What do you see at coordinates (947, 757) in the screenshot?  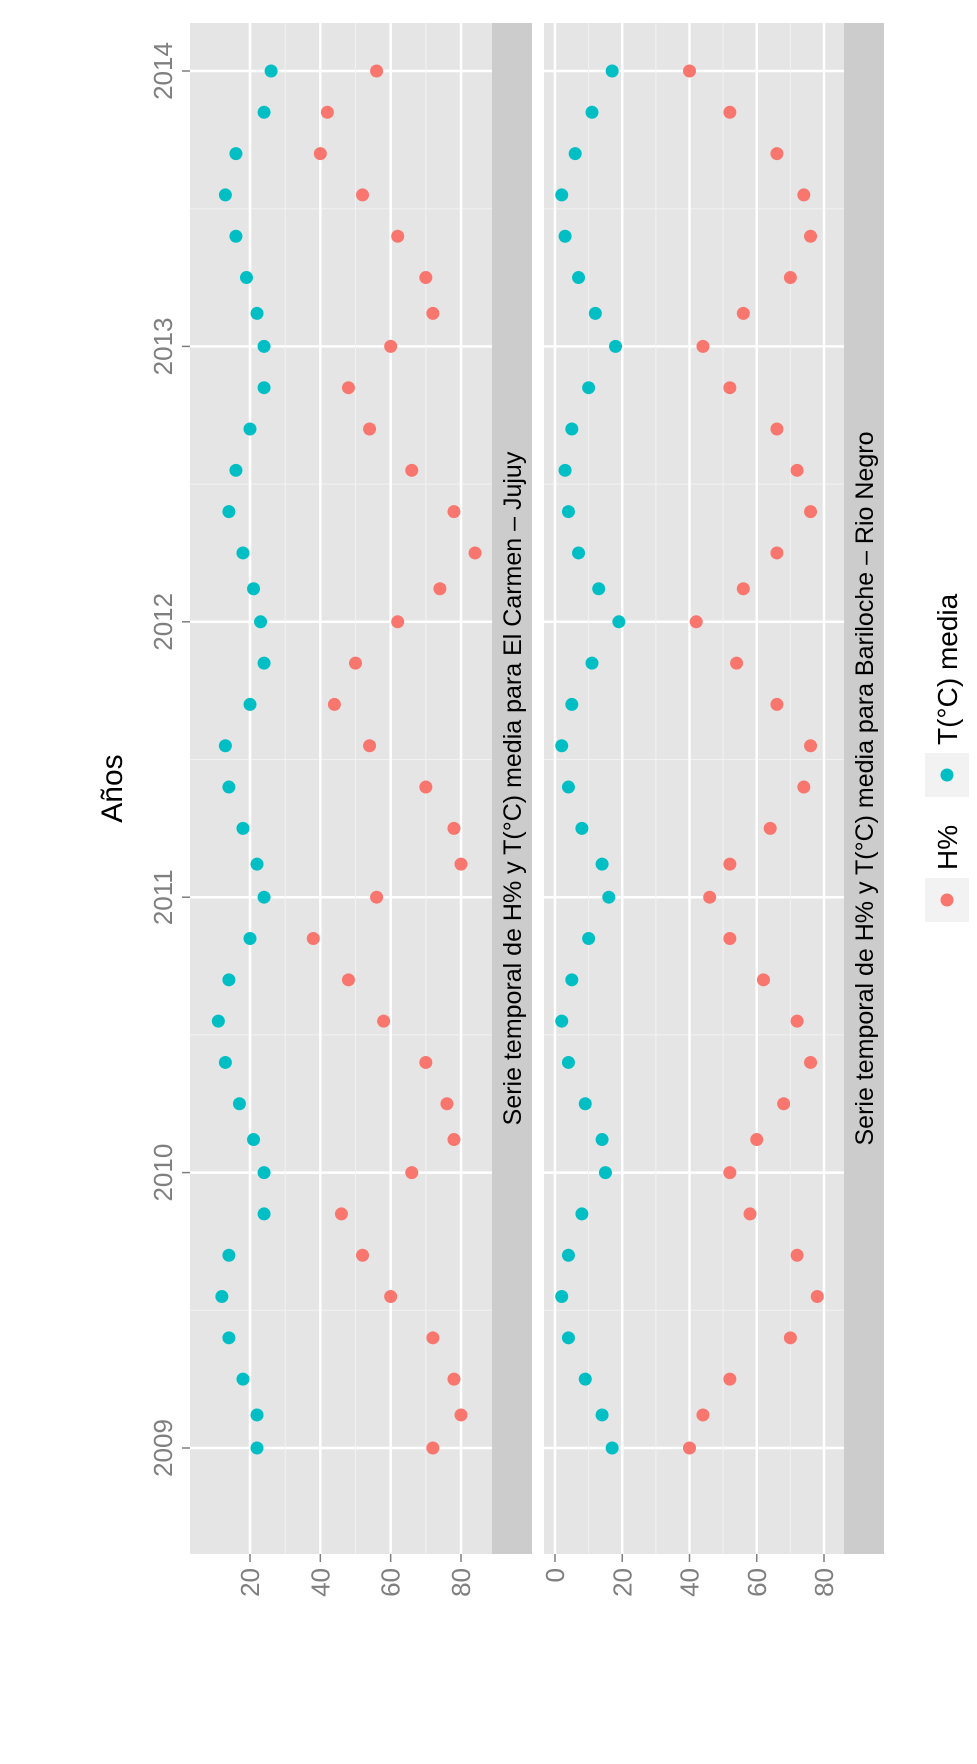 I see `legend-items: H% T(°C) media` at bounding box center [947, 757].